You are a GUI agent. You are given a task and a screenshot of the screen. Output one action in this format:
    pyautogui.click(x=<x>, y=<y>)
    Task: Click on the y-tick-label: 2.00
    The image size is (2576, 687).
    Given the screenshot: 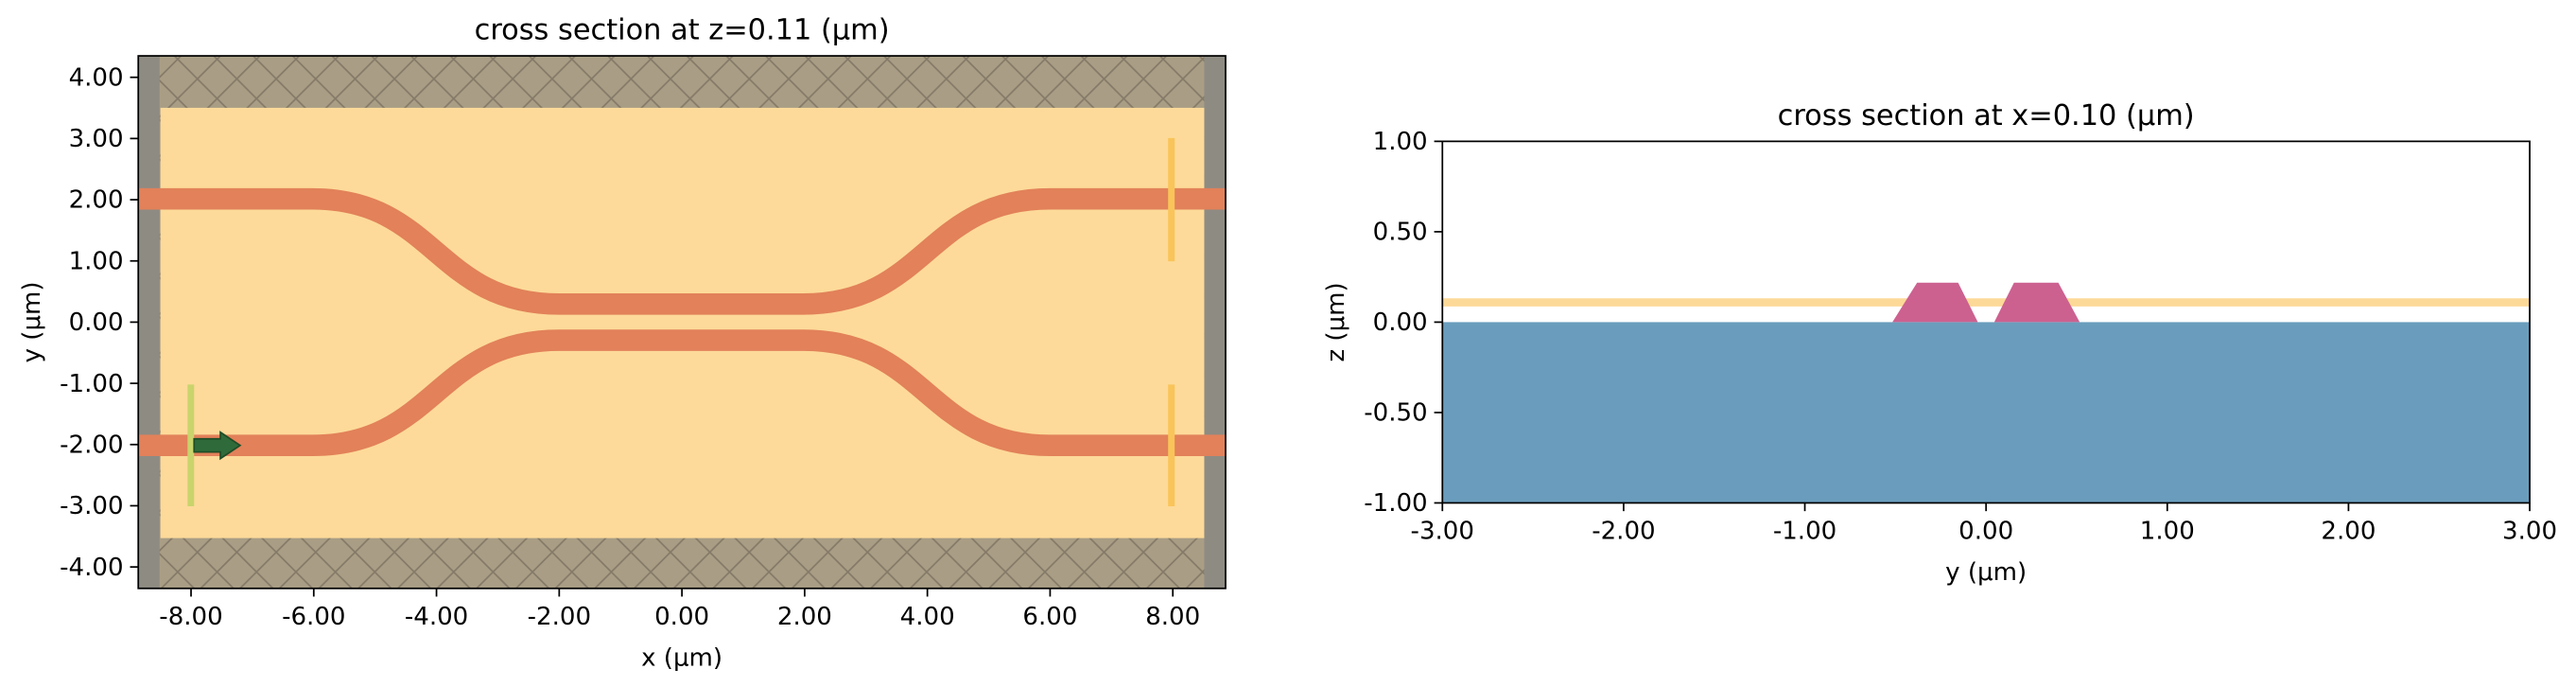 What is the action you would take?
    pyautogui.click(x=96, y=200)
    